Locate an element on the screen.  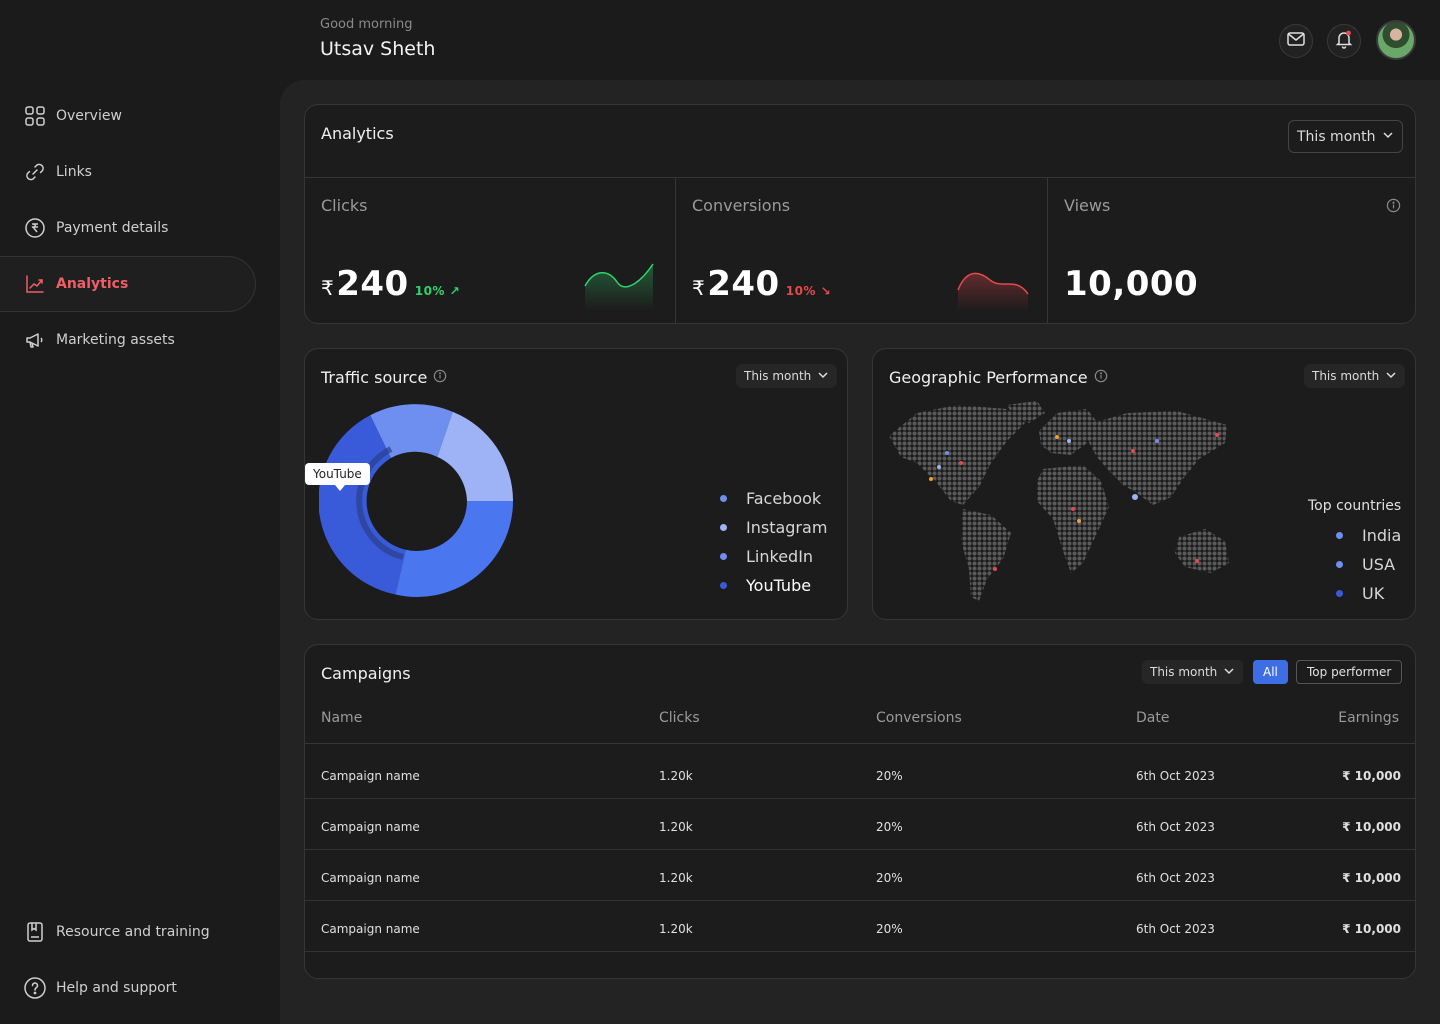
traffic-donut-chart is located at coordinates (416, 500).